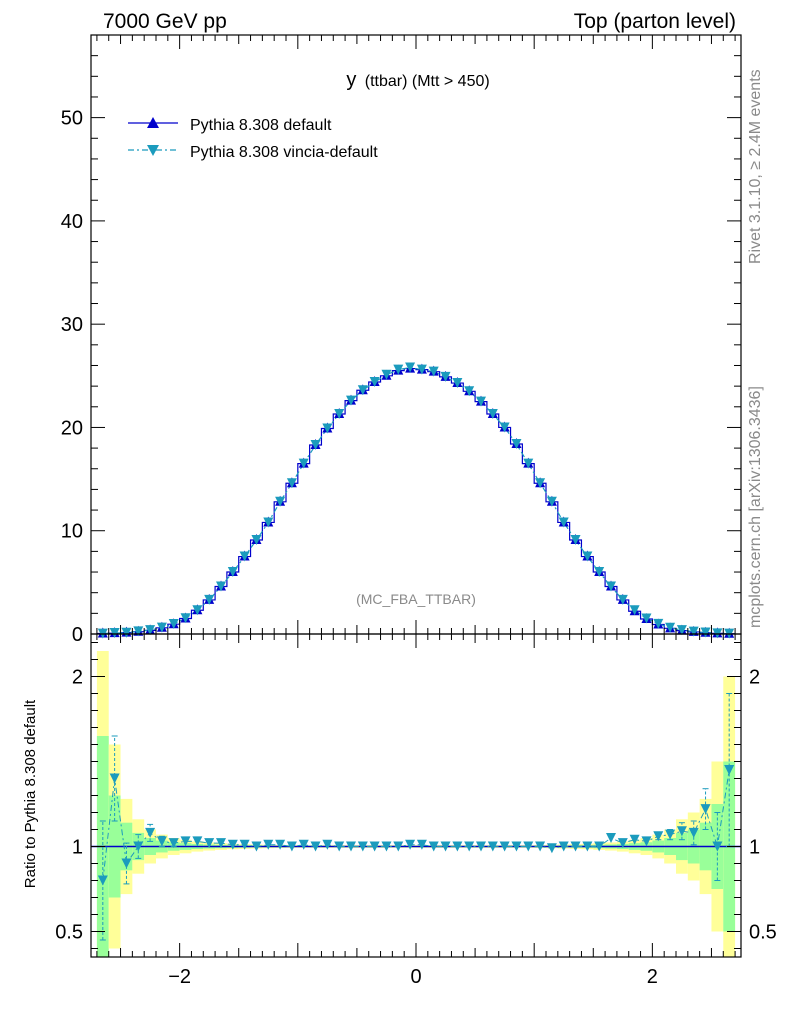  Describe the element at coordinates (416, 825) in the screenshot. I see `ratio-line-vincia` at that location.